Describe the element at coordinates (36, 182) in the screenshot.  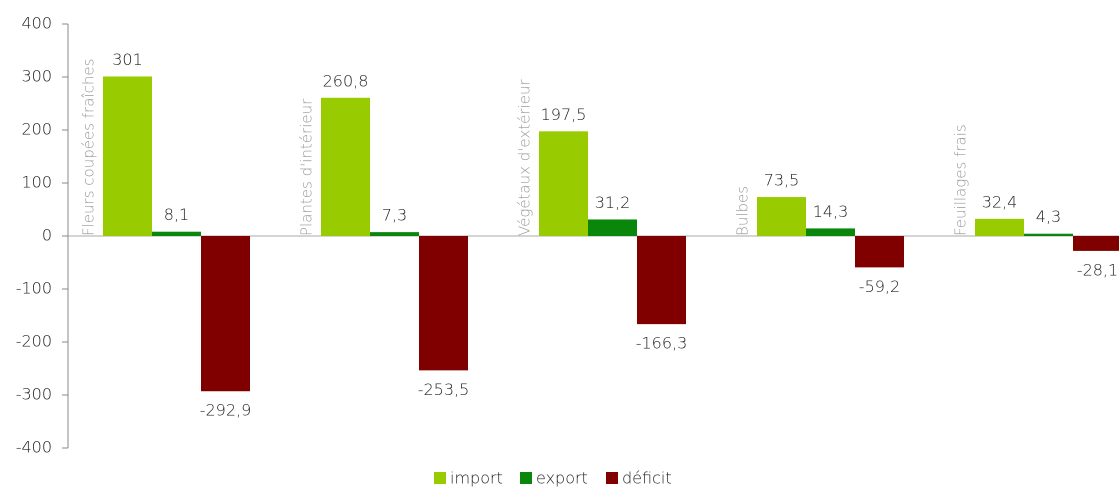
I see `y-tick-label: 100` at that location.